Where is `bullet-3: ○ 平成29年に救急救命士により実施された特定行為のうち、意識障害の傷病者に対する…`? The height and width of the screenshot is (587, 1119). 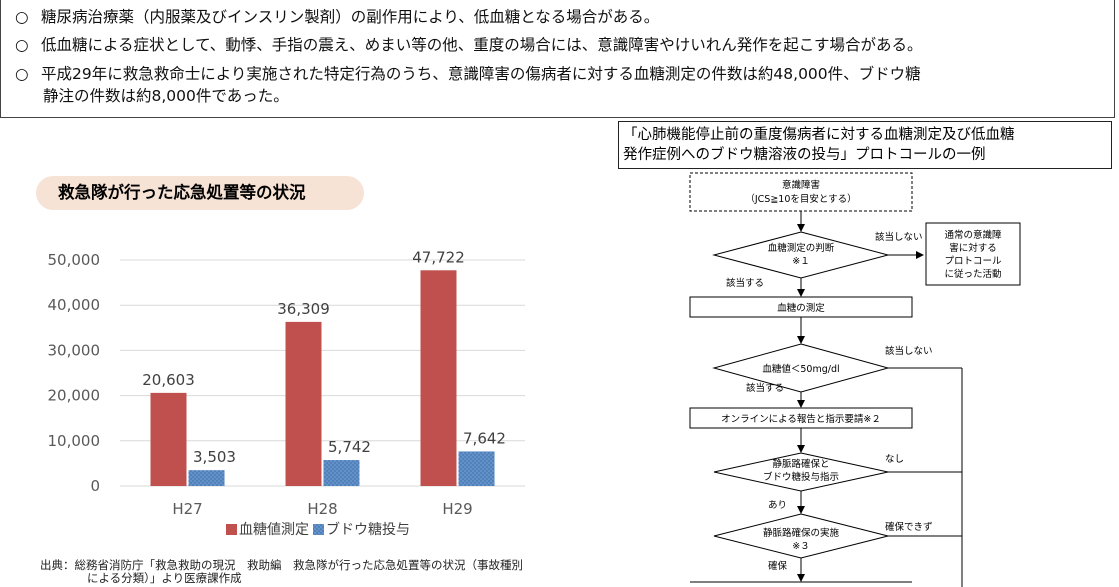
bullet-3: ○ 平成29年に救急救命士により実施された特定行為のうち、意識障害の傷病者に対する… is located at coordinates (468, 74).